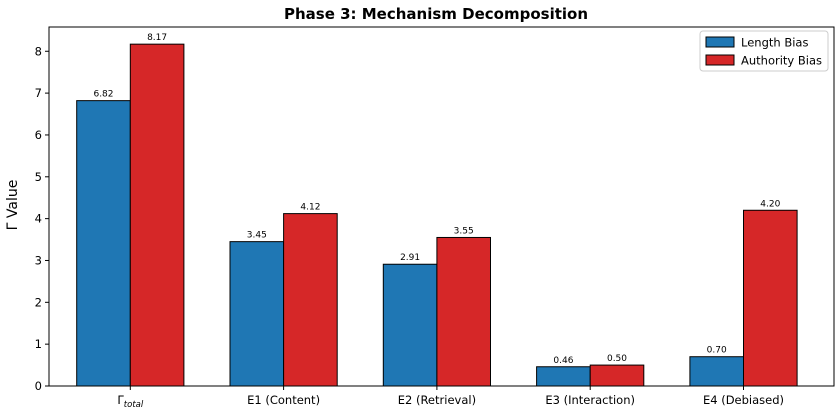 The height and width of the screenshot is (412, 840). I want to click on x-tick-label-subscript-0: total, so click(134, 405).